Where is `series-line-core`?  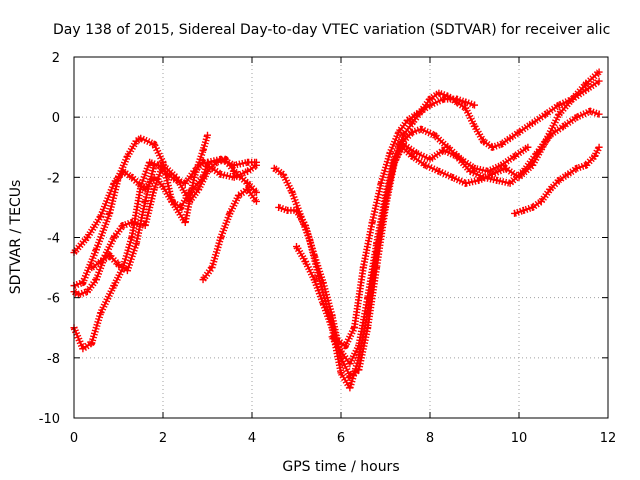 series-line-core is located at coordinates (499, 128).